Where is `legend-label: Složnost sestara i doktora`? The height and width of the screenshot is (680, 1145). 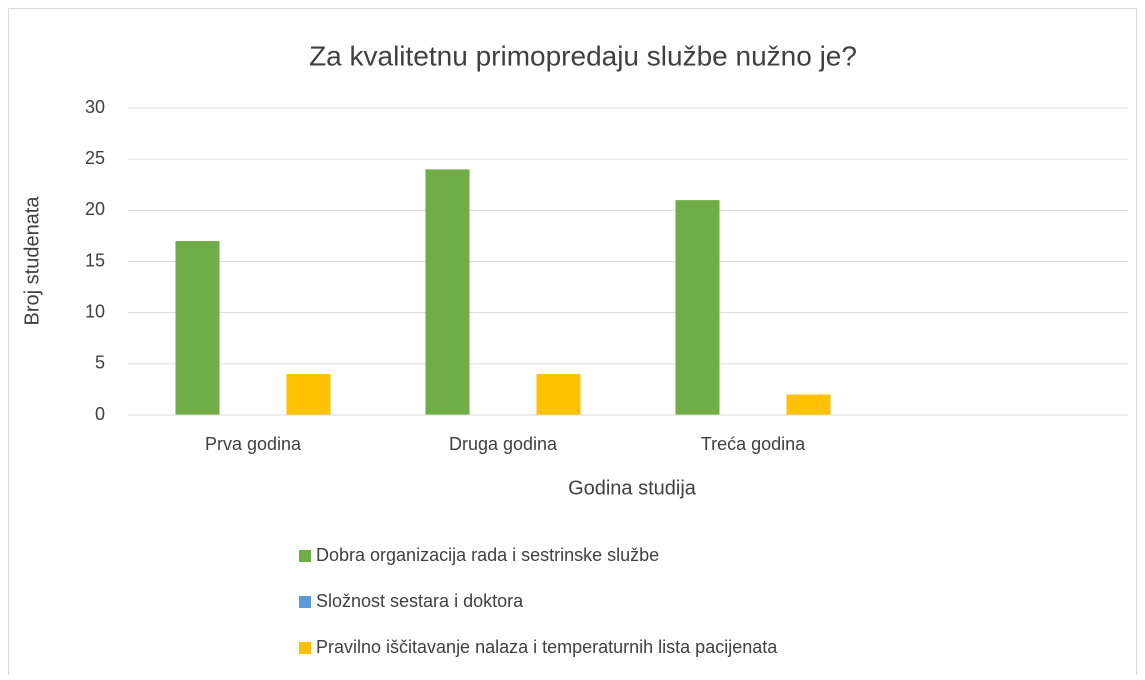
legend-label: Složnost sestara i doktora is located at coordinates (420, 601).